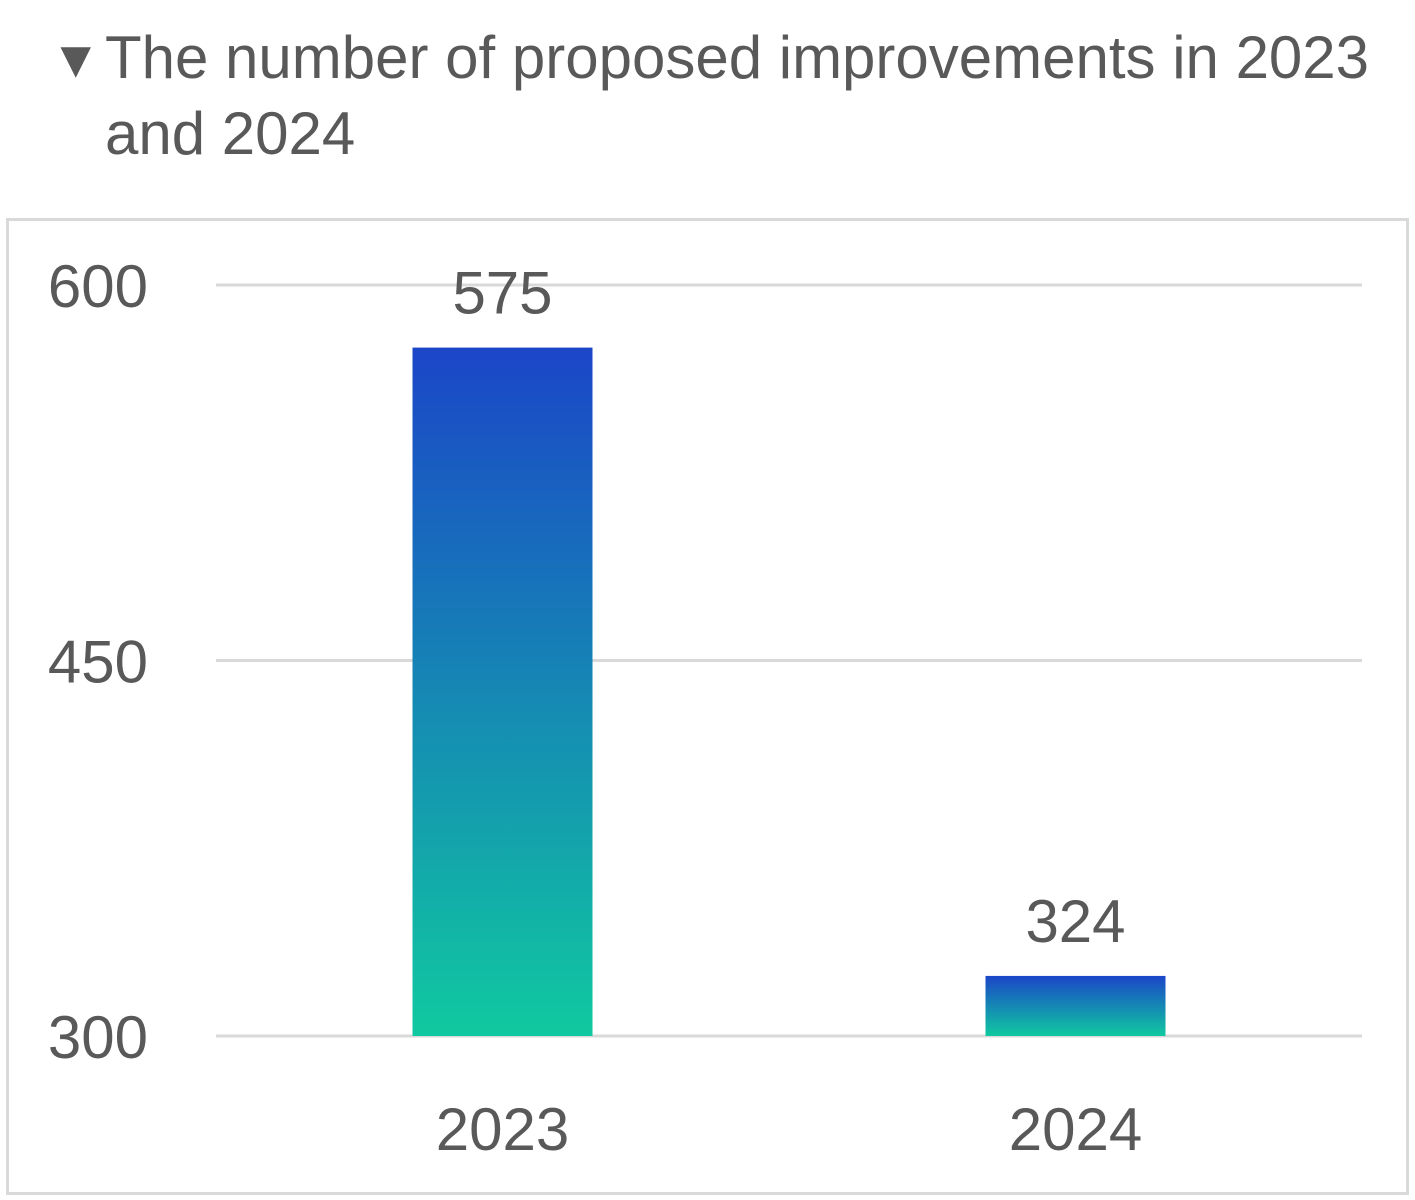 The width and height of the screenshot is (1415, 1200). I want to click on bar-2024, so click(1075, 1005).